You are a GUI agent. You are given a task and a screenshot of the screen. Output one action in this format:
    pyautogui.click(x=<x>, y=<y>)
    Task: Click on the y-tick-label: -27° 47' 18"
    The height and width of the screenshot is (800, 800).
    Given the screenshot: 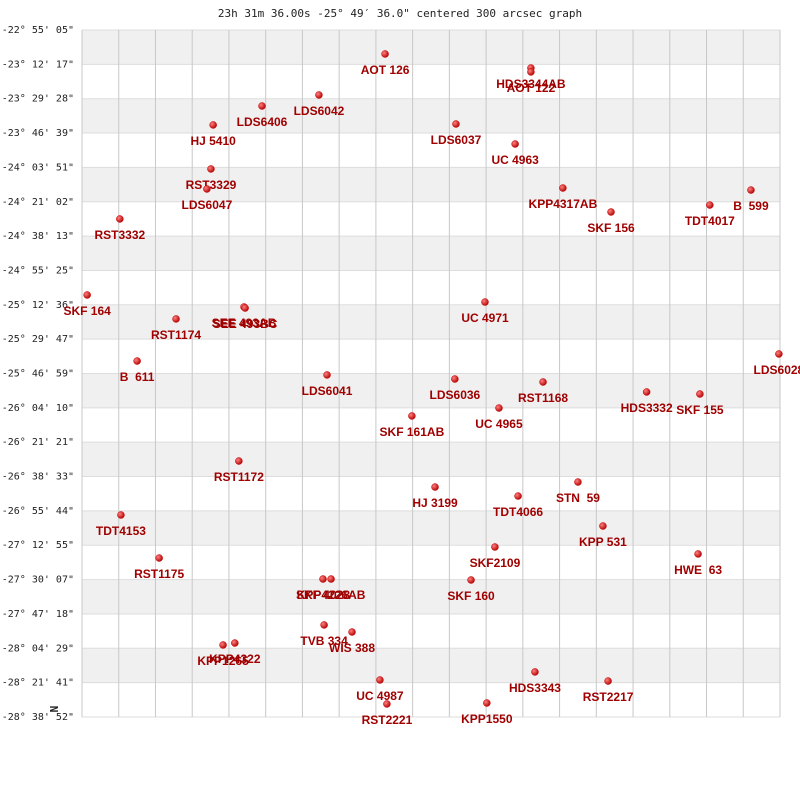 What is the action you would take?
    pyautogui.click(x=38, y=614)
    